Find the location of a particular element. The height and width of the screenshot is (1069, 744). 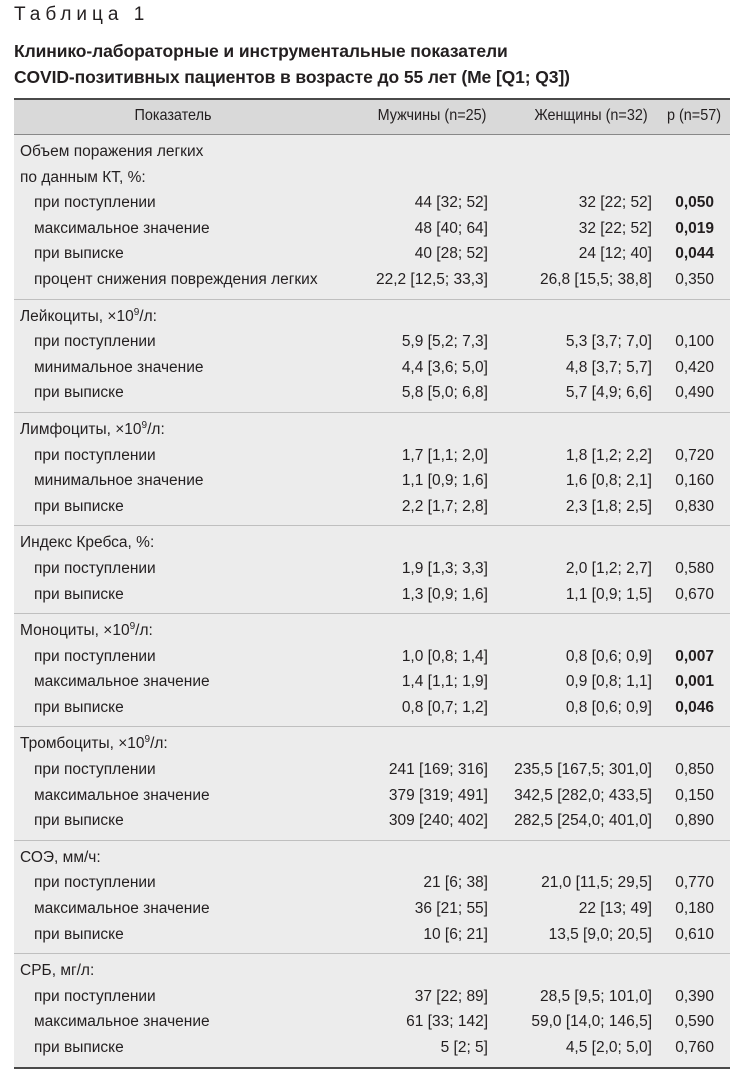

women-value: 282,5 [254,0; 401,0] is located at coordinates (583, 821).